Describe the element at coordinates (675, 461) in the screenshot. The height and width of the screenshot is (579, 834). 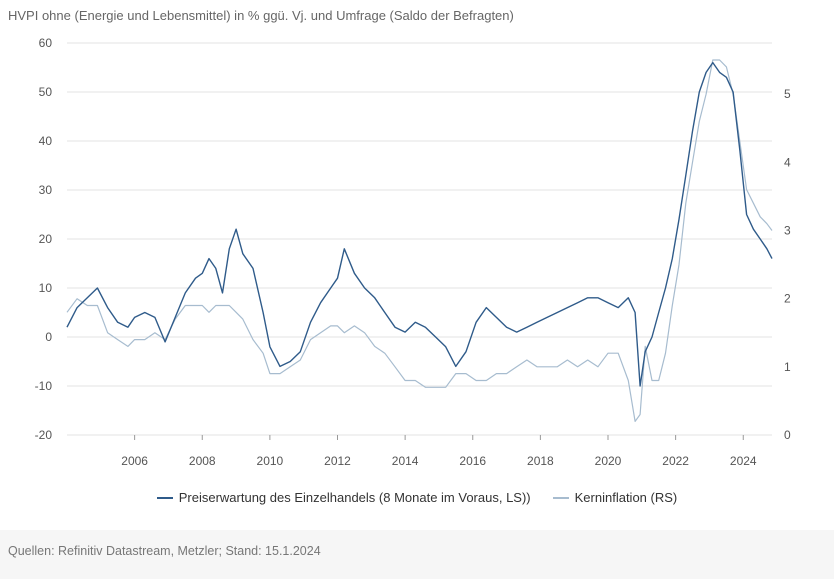
I see `x-tick-label: 2022` at that location.